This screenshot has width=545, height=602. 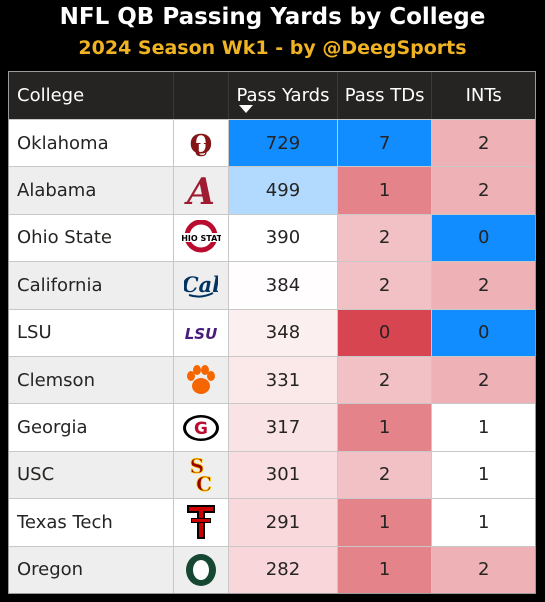 I want to click on pass-tds-cell: 7, so click(x=385, y=143).